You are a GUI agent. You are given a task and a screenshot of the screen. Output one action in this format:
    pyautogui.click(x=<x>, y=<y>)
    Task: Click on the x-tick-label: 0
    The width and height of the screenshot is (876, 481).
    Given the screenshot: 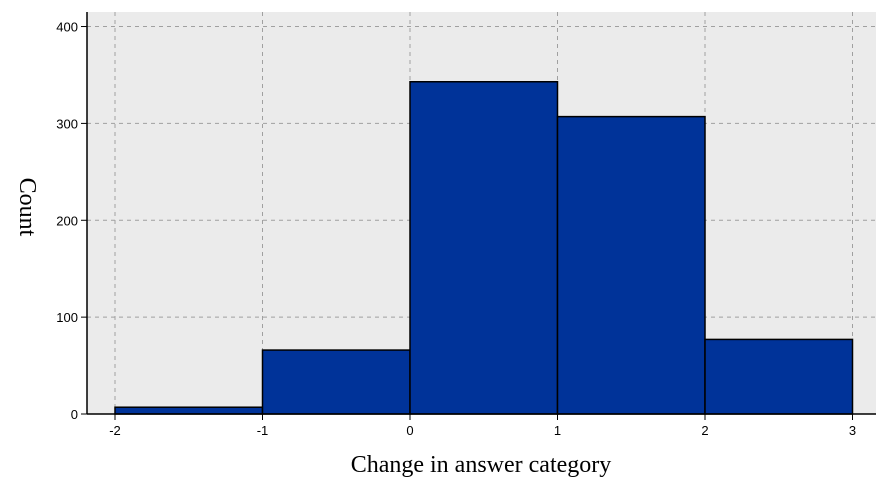 What is the action you would take?
    pyautogui.click(x=409, y=430)
    